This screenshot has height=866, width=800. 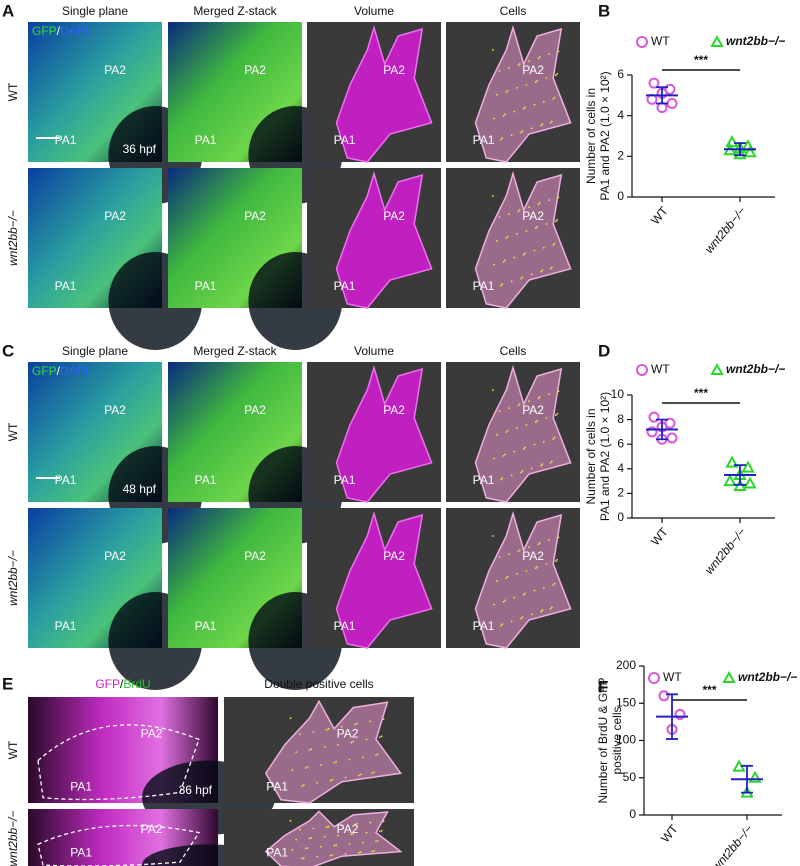 I want to click on legend-marker, so click(x=642, y=370).